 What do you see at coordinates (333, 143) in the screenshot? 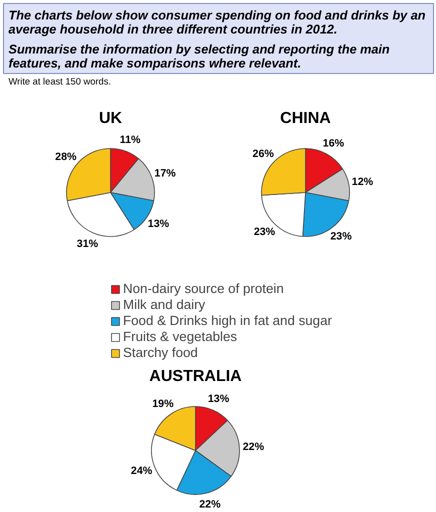
I see `data-label: 16%` at bounding box center [333, 143].